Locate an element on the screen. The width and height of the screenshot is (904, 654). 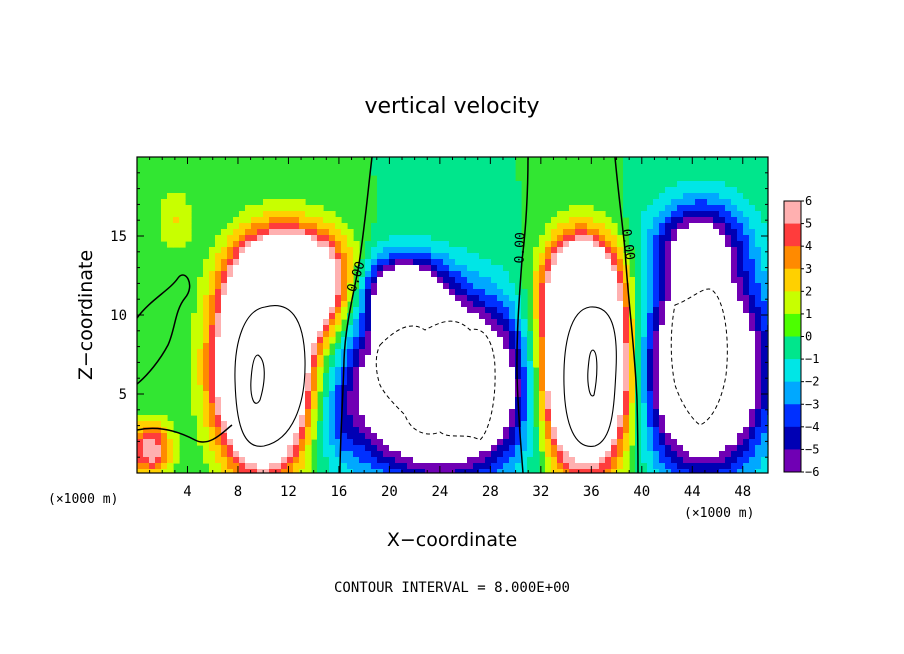
colorbar-tick-label: −5 is located at coordinates (812, 449).